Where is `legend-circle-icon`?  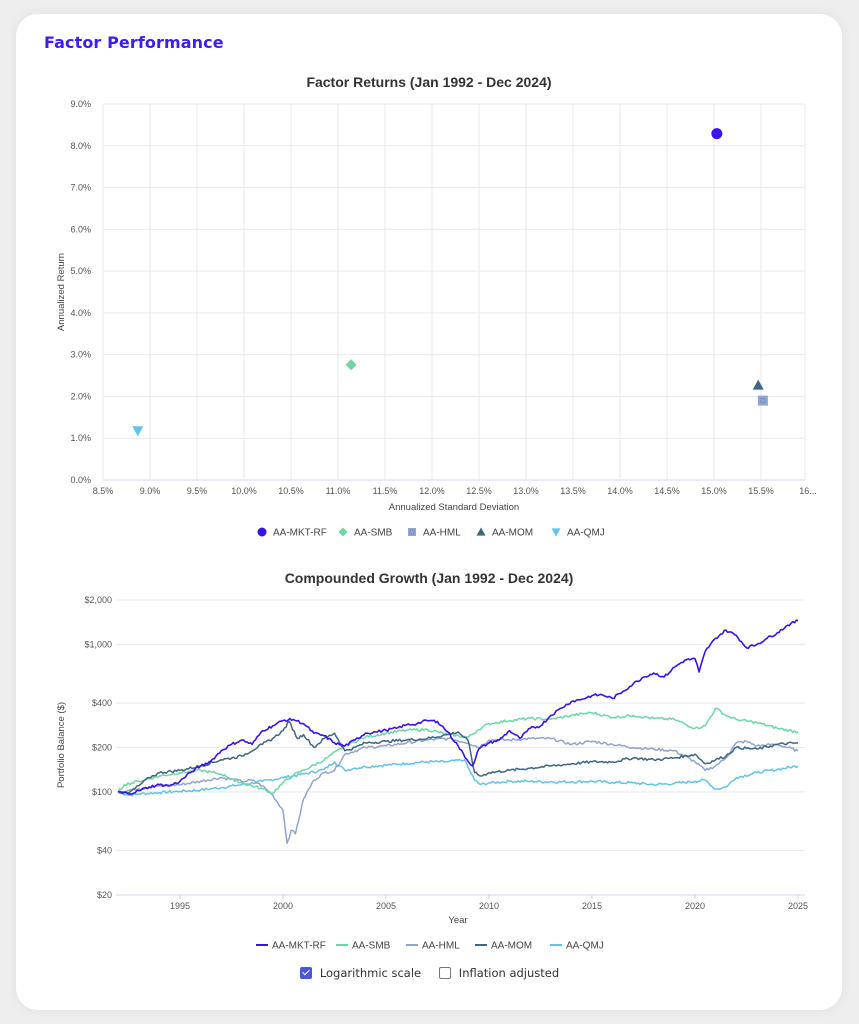
legend-circle-icon is located at coordinates (262, 532).